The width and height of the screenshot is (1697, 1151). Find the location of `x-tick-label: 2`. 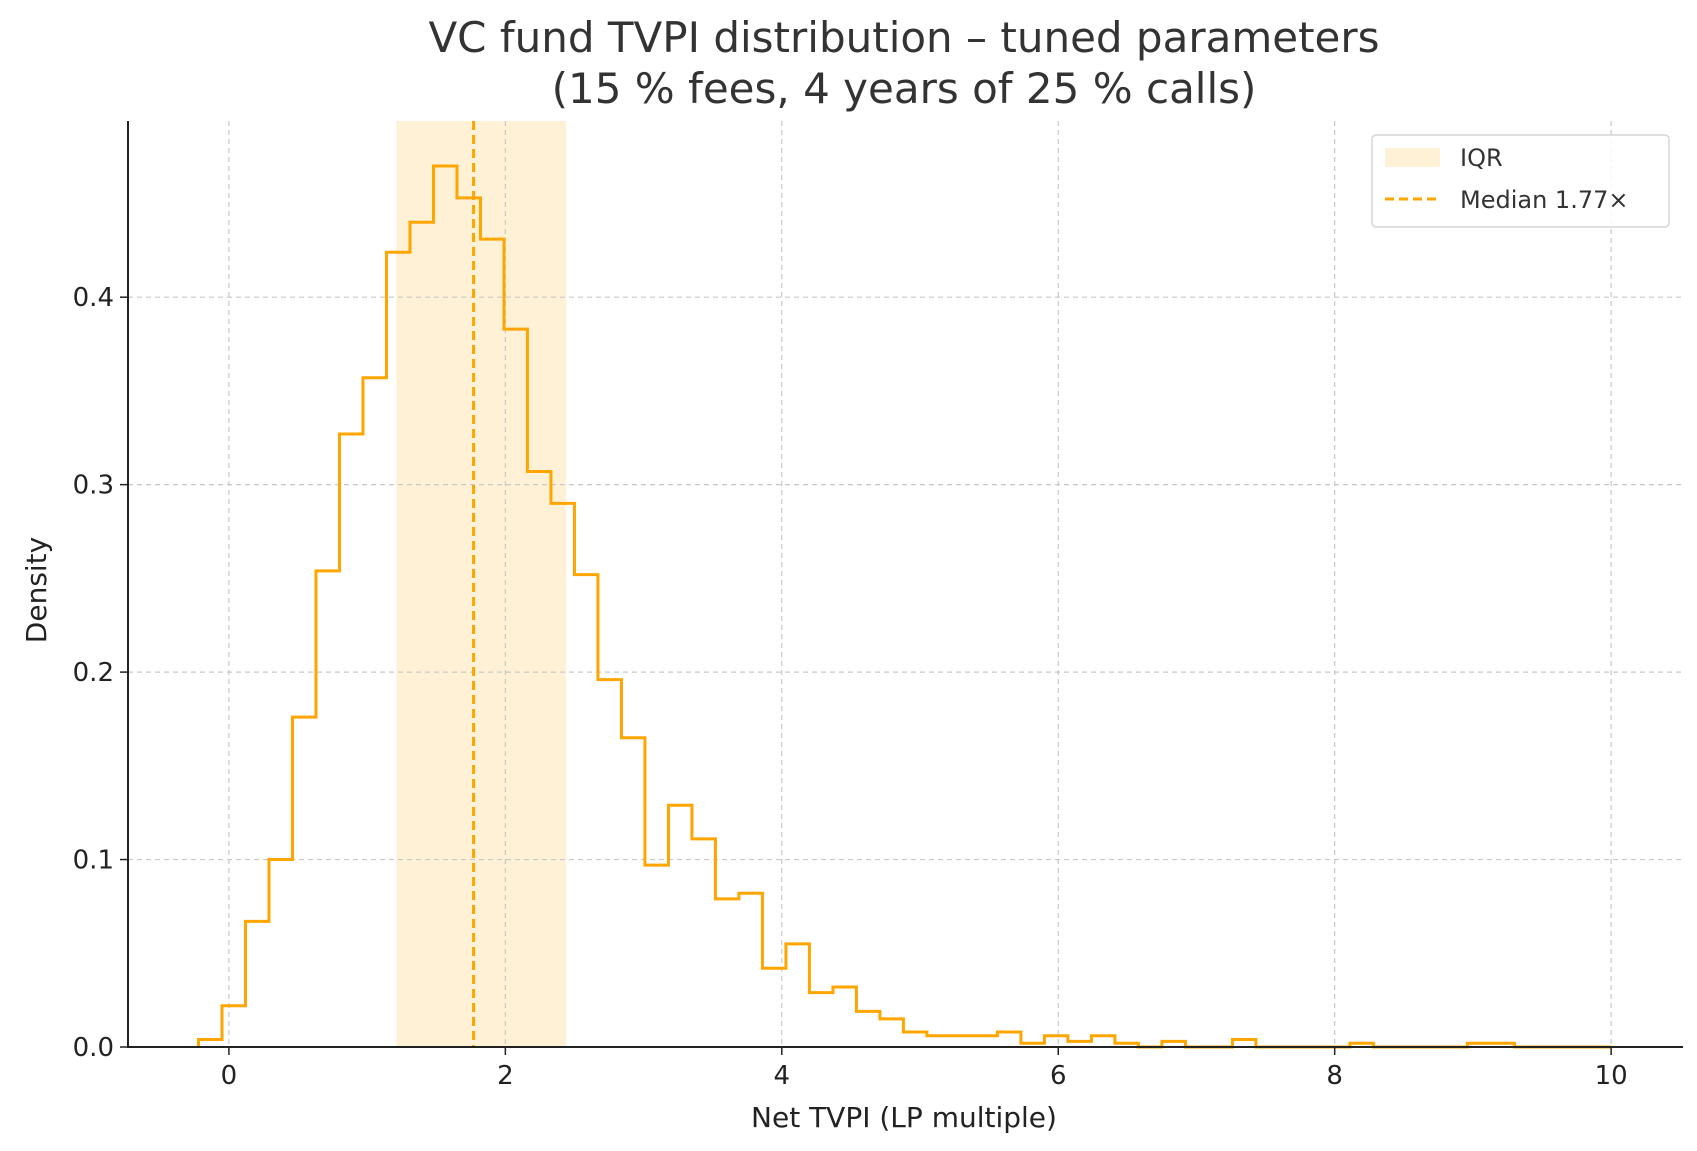

x-tick-label: 2 is located at coordinates (505, 1076).